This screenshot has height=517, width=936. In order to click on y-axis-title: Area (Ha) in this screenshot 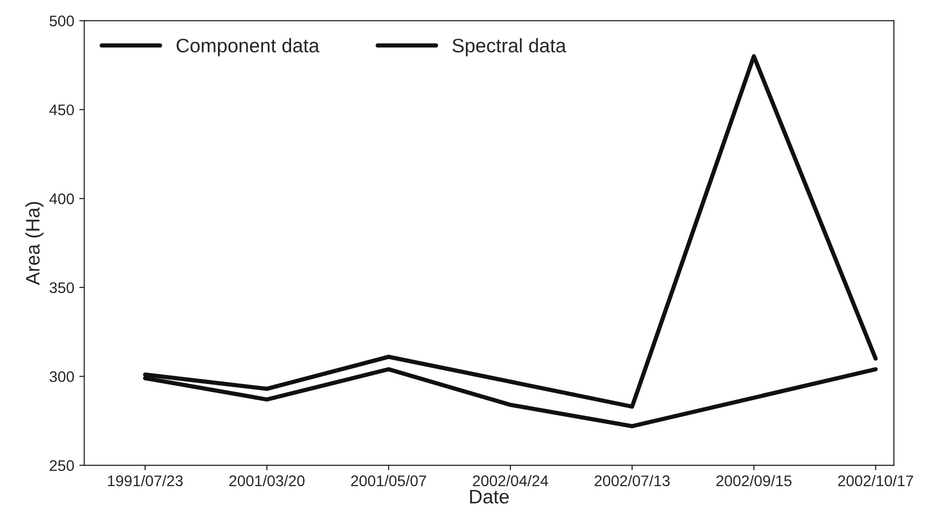, I will do `click(34, 244)`.